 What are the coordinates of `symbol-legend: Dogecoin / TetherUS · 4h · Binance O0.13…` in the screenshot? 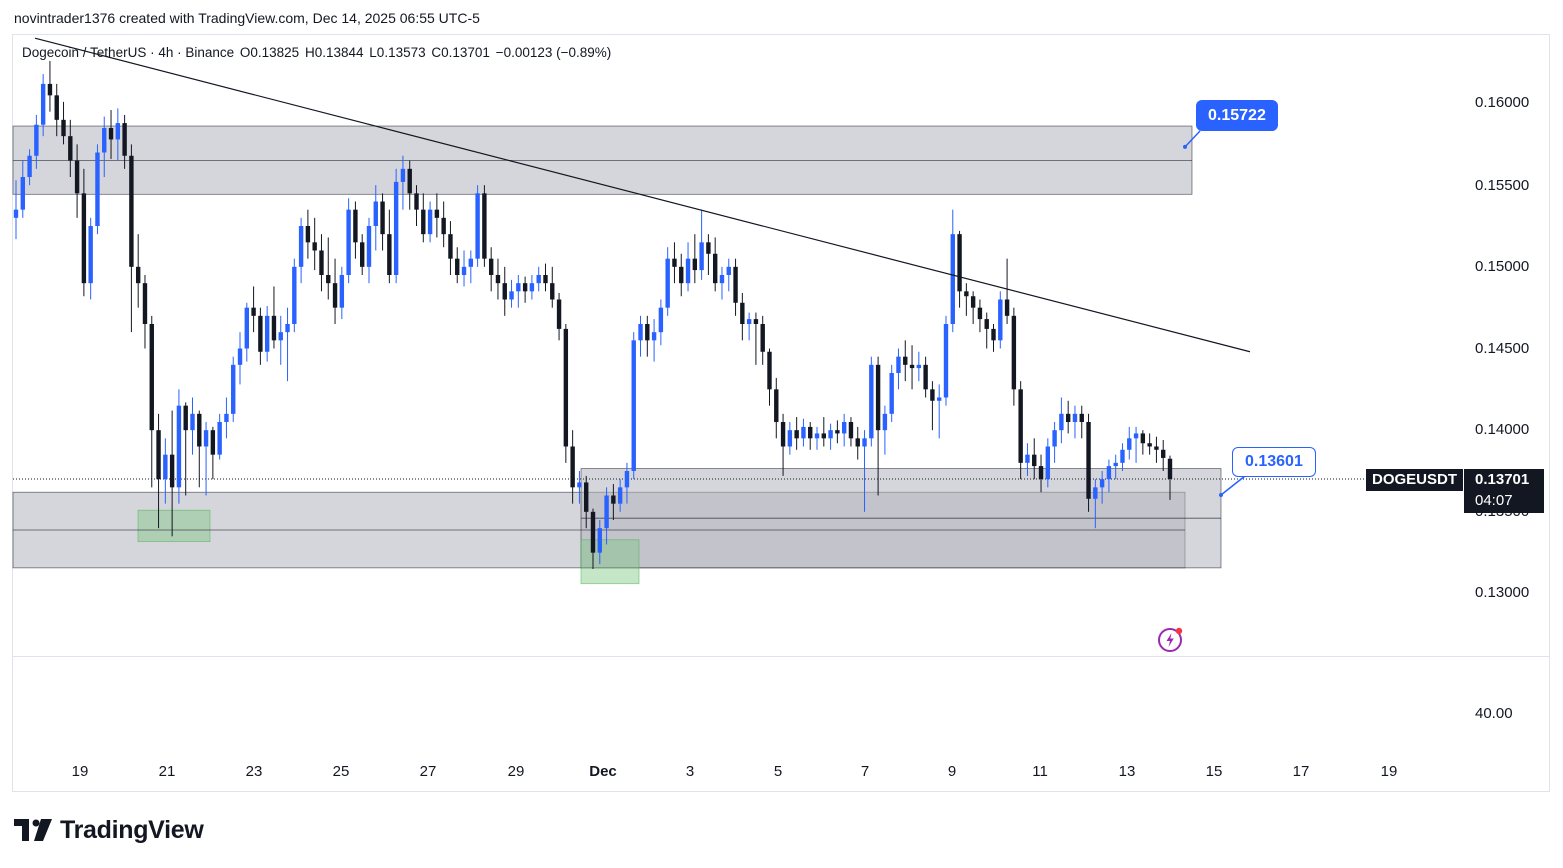 It's located at (317, 52).